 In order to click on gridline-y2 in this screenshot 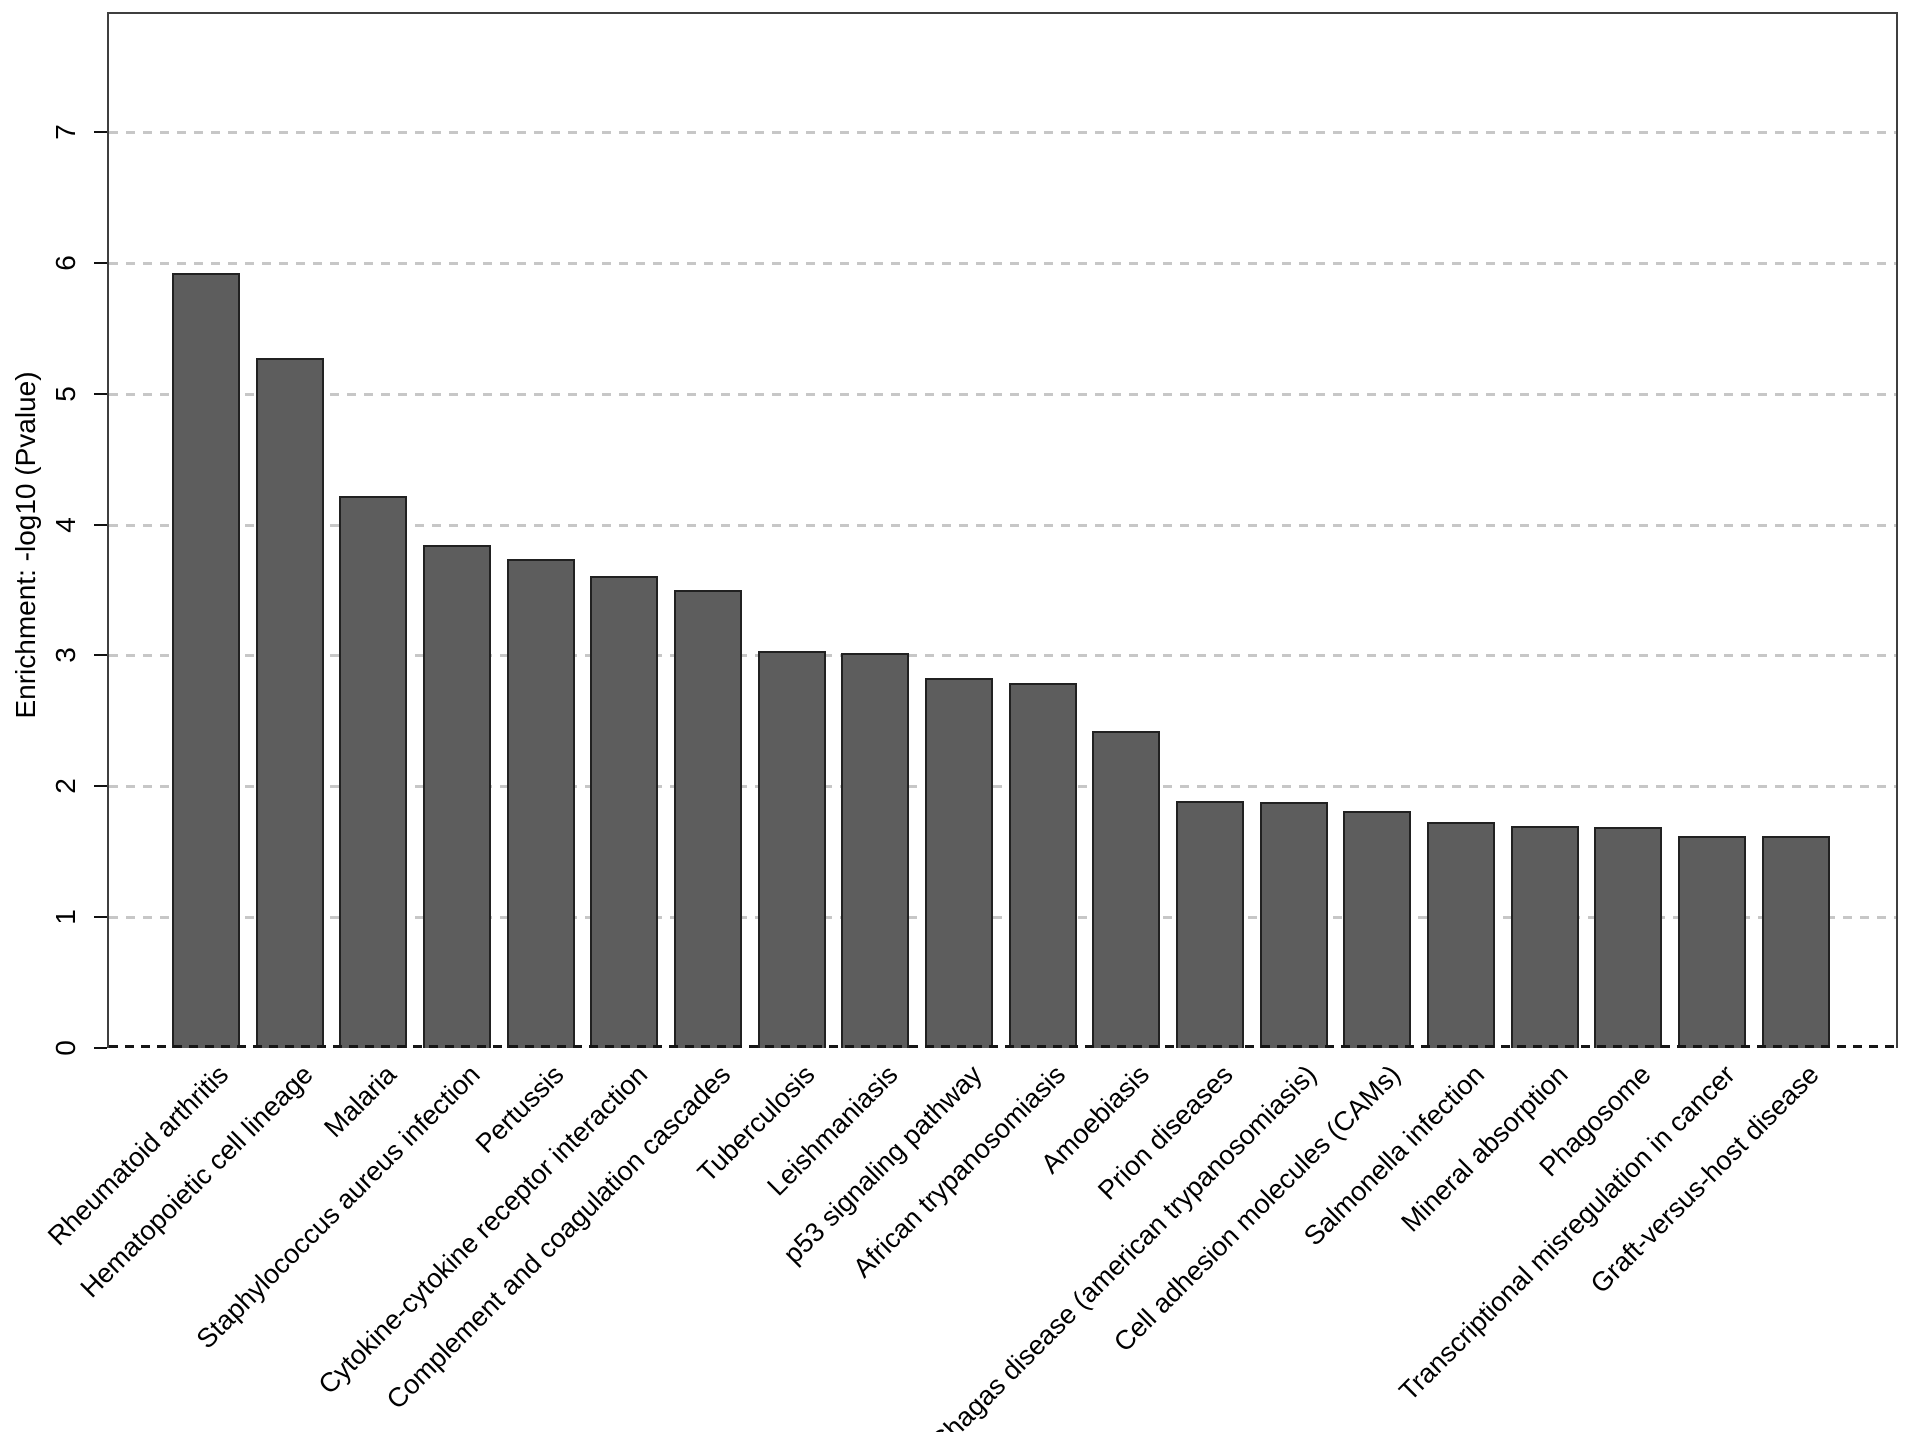, I will do `click(1002, 787)`.